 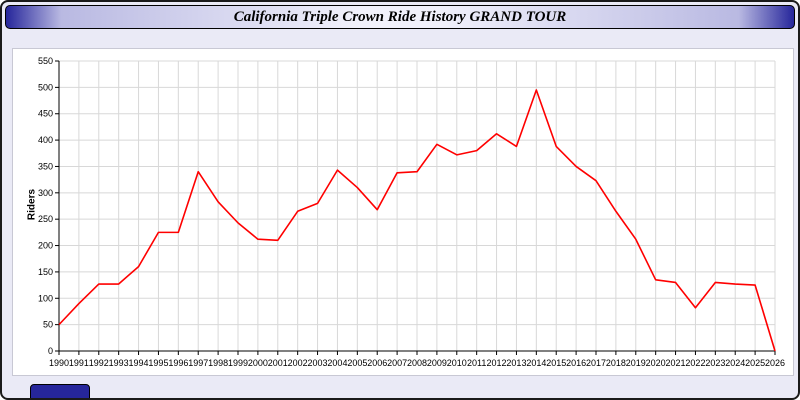 I want to click on svg-text: 100, so click(x=45, y=298).